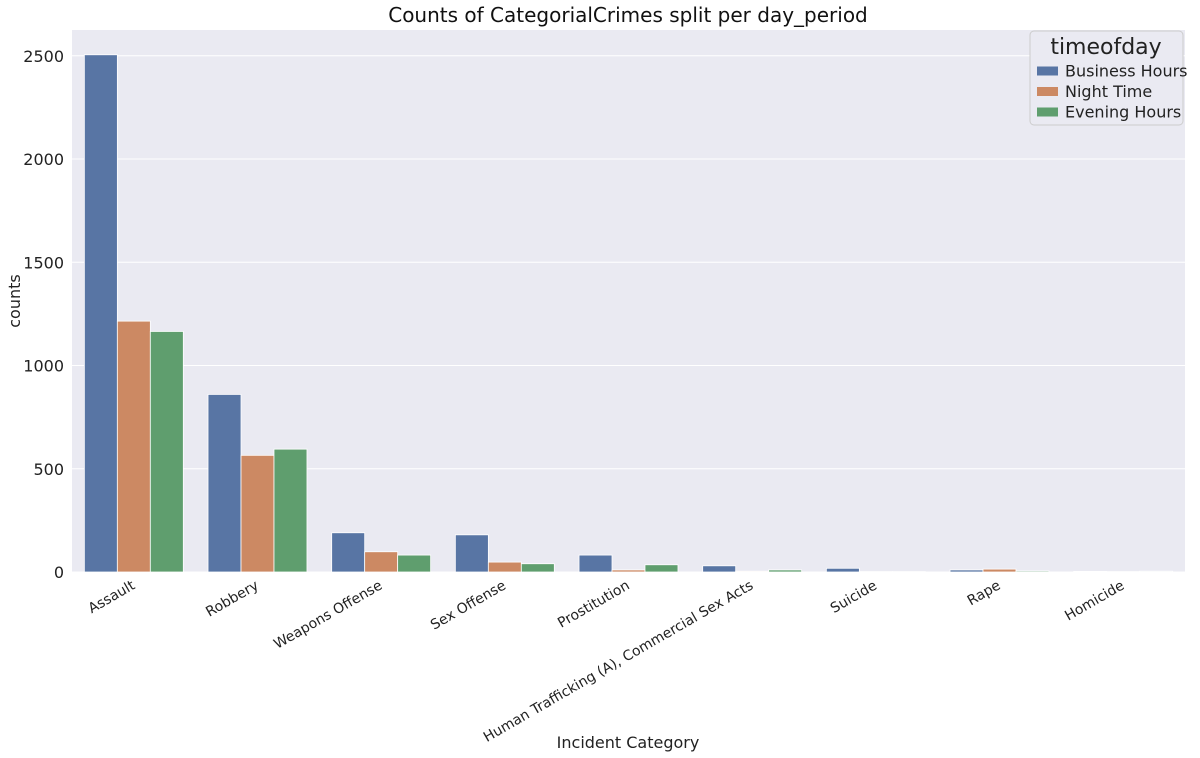 The height and width of the screenshot is (758, 1200). Describe the element at coordinates (984, 594) in the screenshot. I see `x-tick-label: Rape` at that location.